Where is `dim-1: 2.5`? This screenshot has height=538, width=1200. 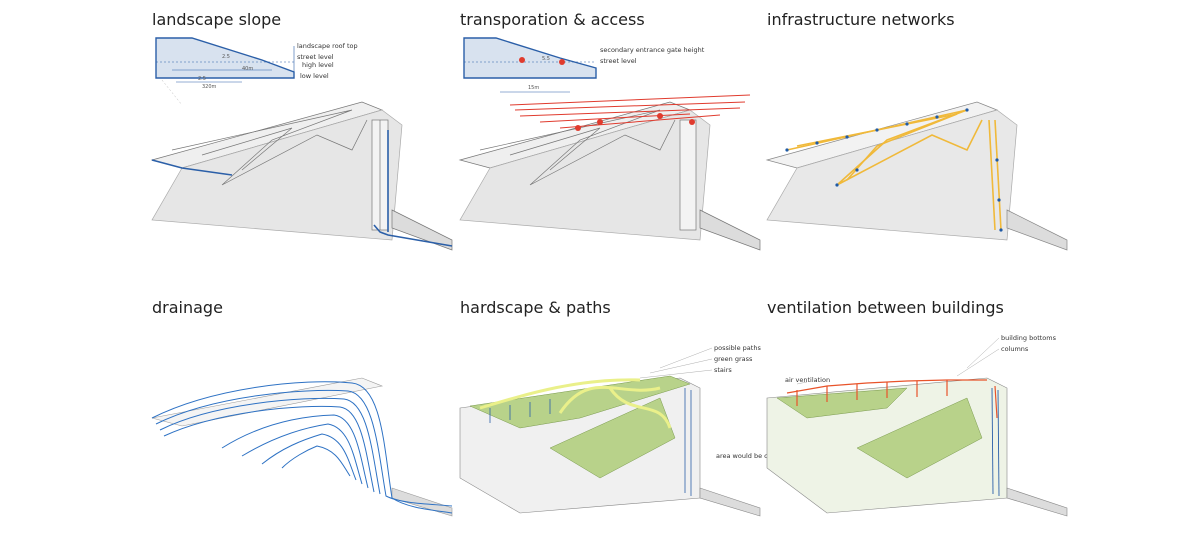 dim-1: 2.5 is located at coordinates (226, 57).